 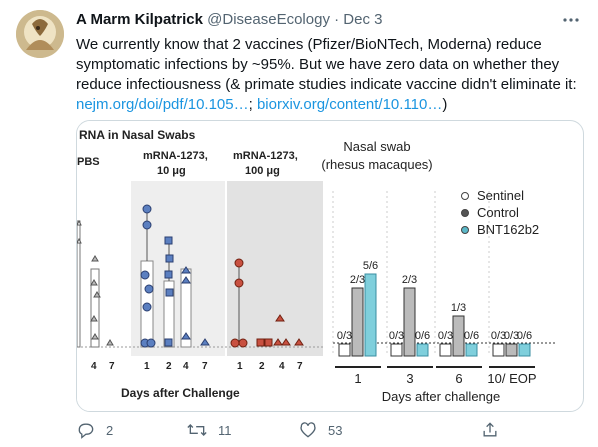 I want to click on share-button, so click(x=490, y=430).